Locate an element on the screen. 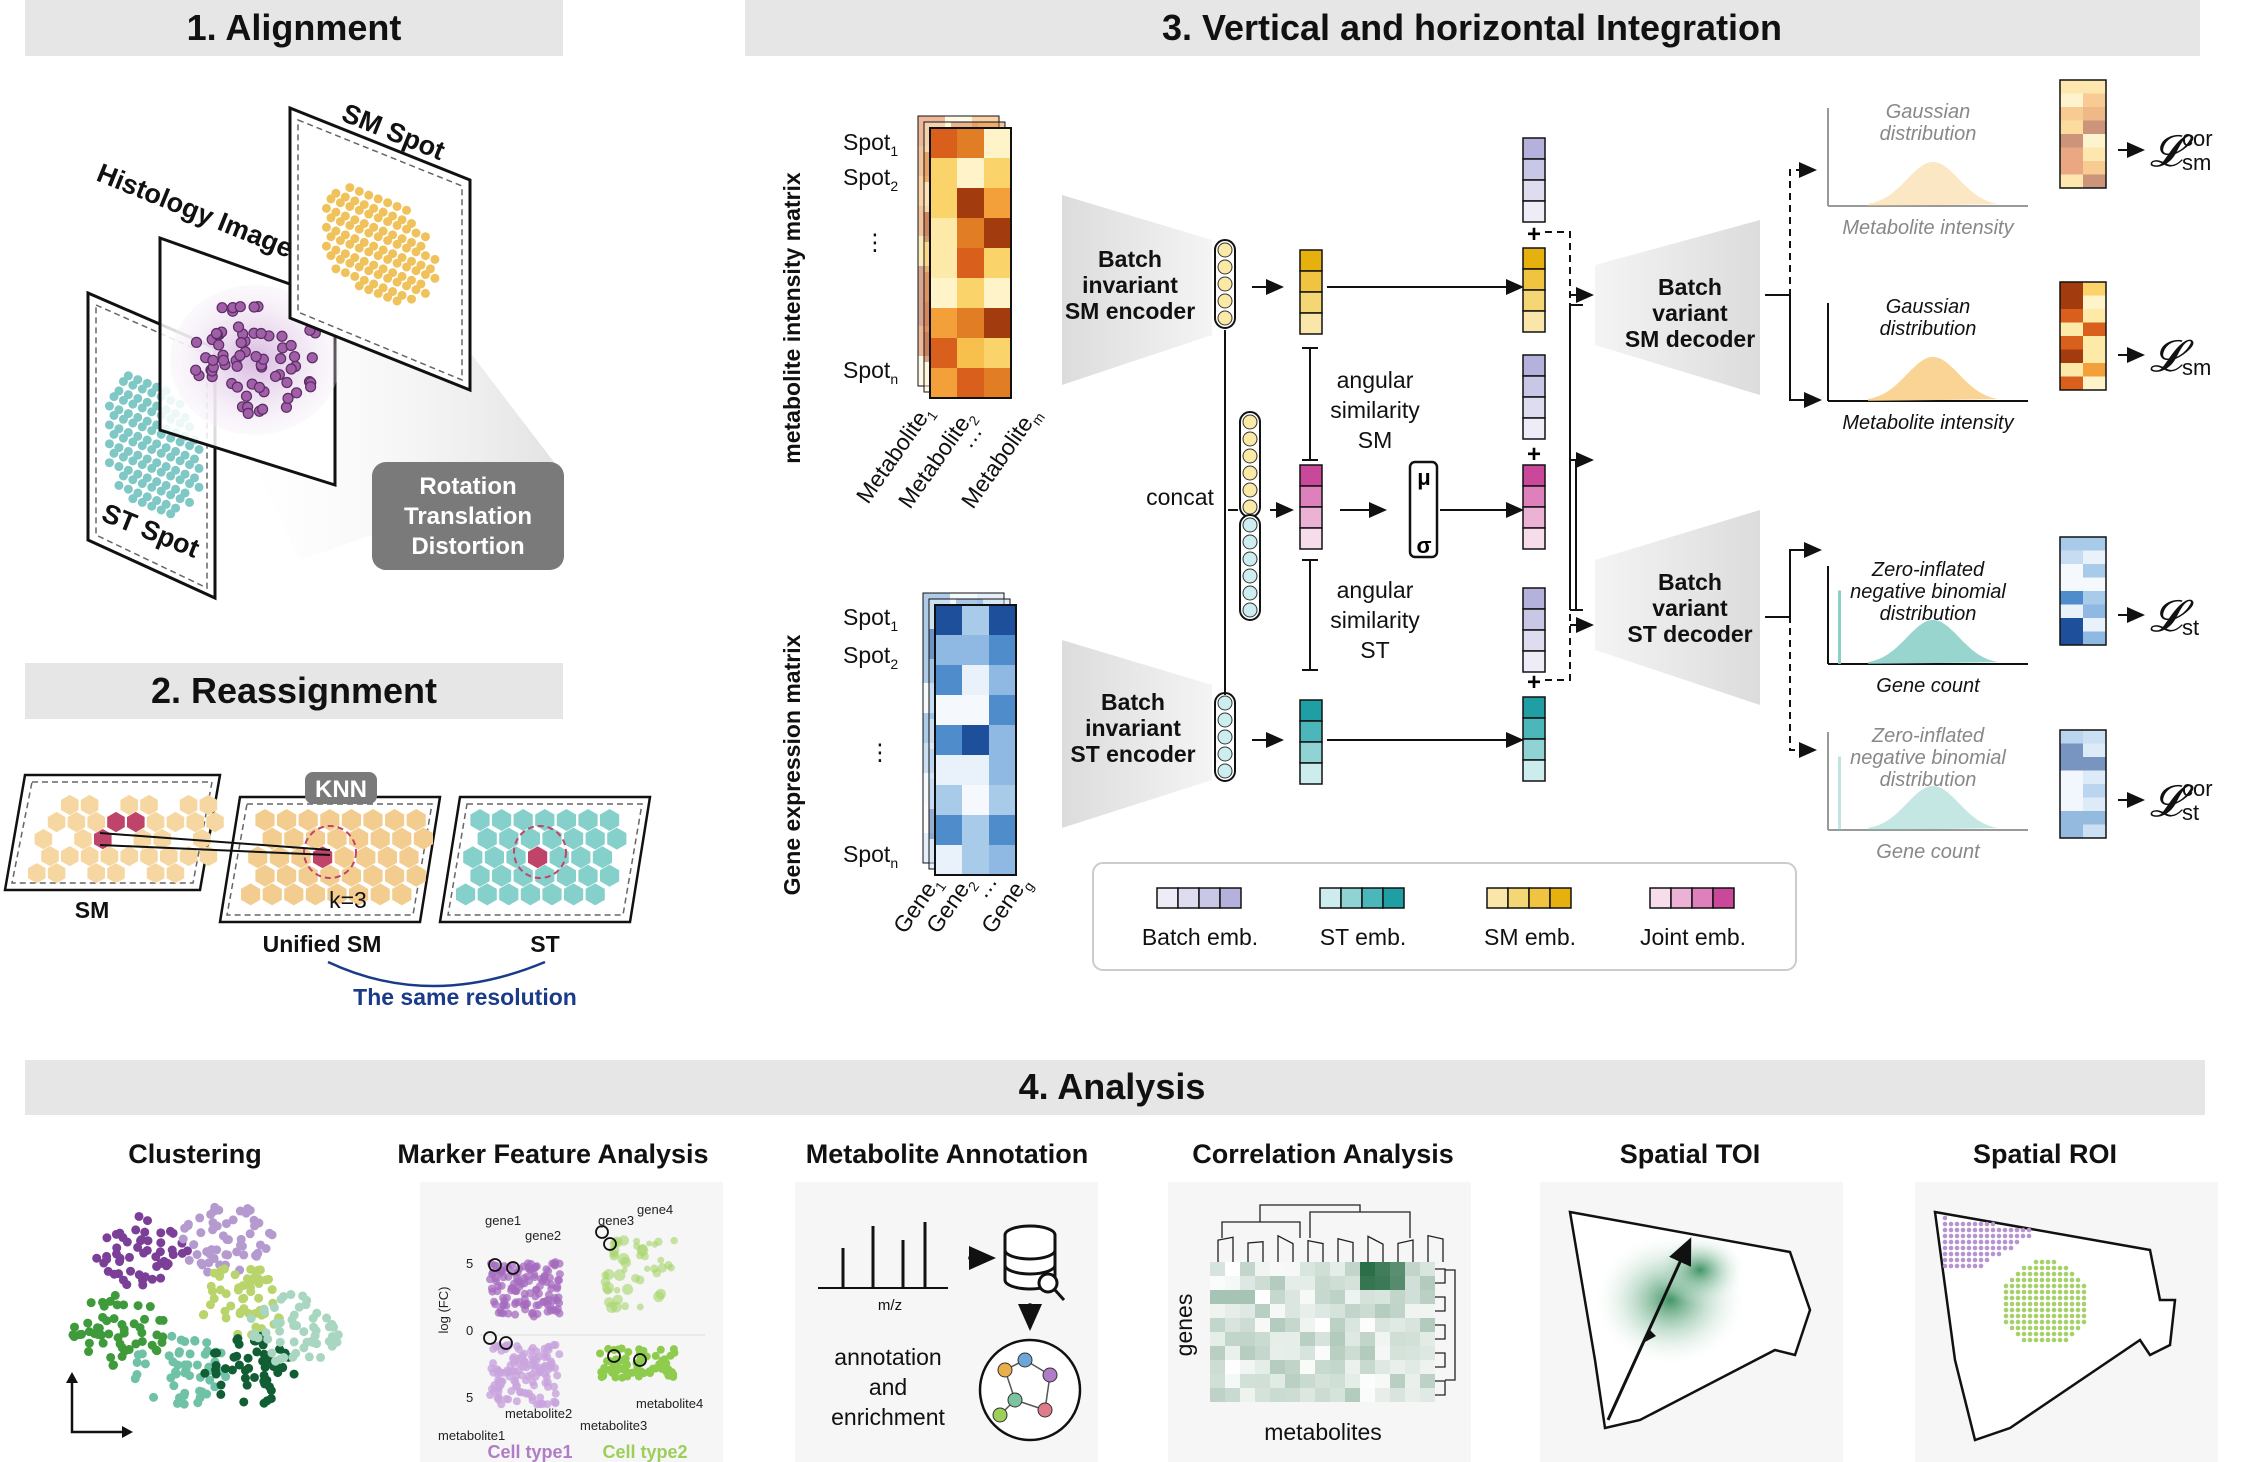 The image size is (2259, 1462). dist-title: distribution is located at coordinates (1928, 134).